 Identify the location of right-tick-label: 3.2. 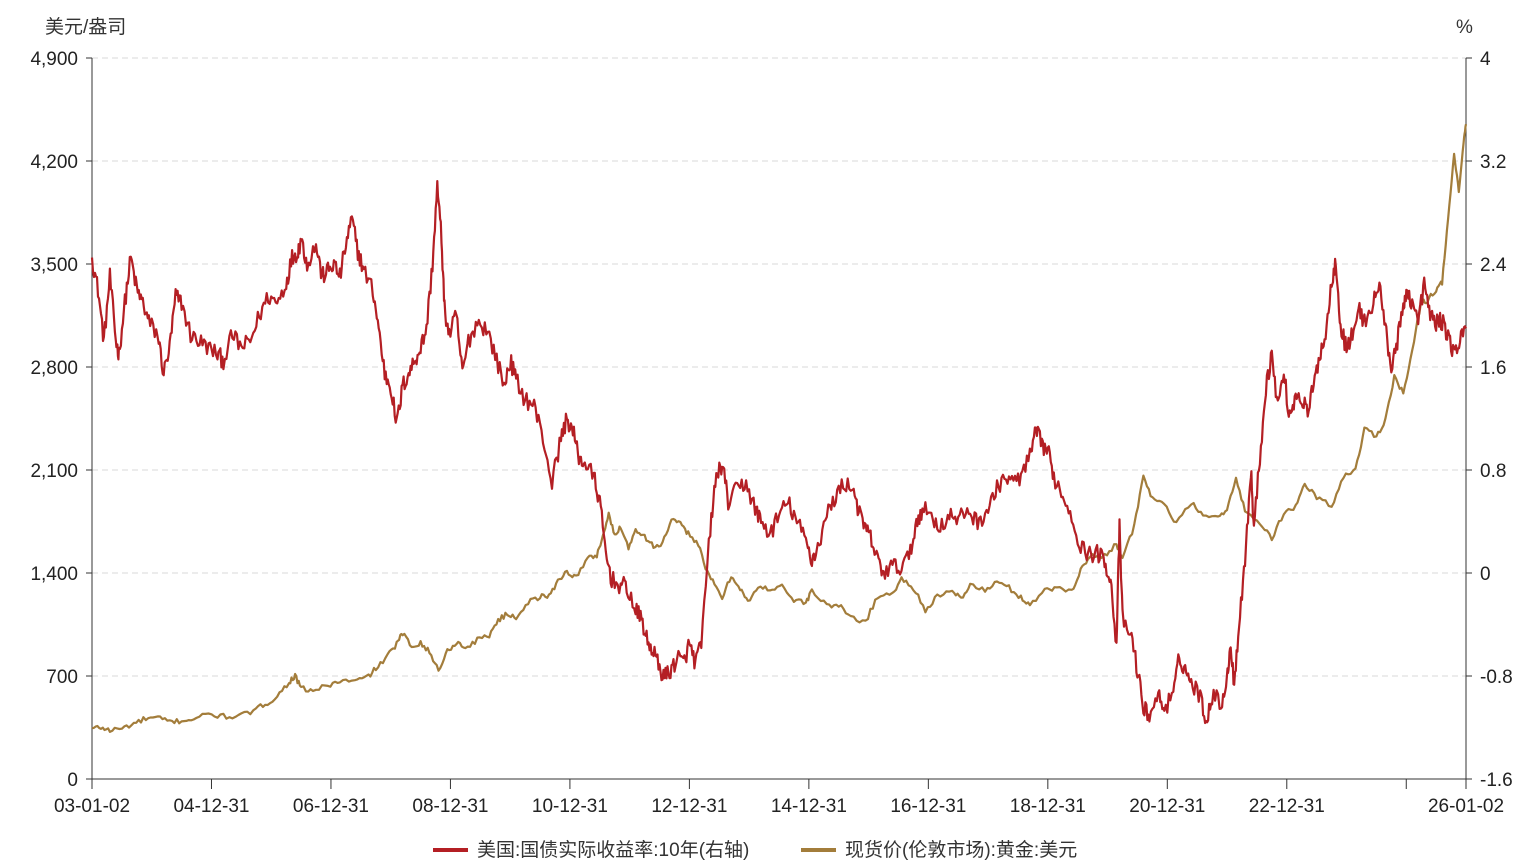
(1493, 162).